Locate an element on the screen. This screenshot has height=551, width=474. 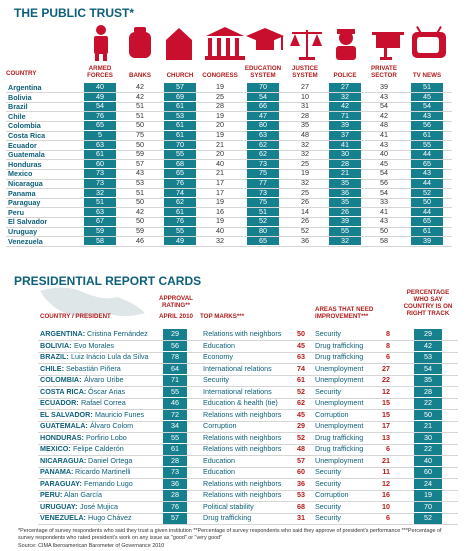
country: COLOMBIA: is located at coordinates (61, 379).